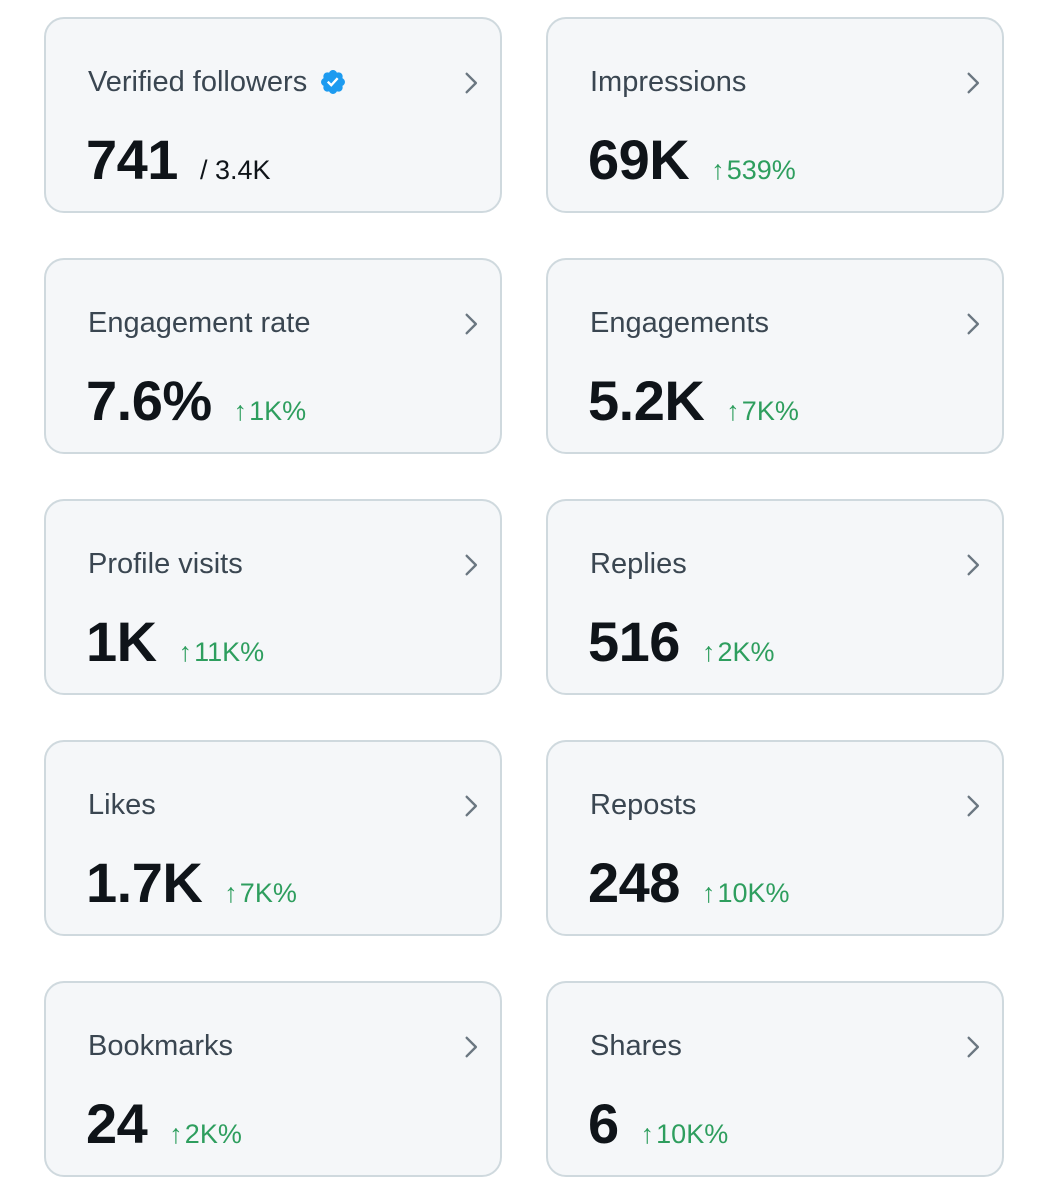 The width and height of the screenshot is (1050, 1200). What do you see at coordinates (775, 115) in the screenshot?
I see `stat-card-impressions: Impressions 69K ↑539%` at bounding box center [775, 115].